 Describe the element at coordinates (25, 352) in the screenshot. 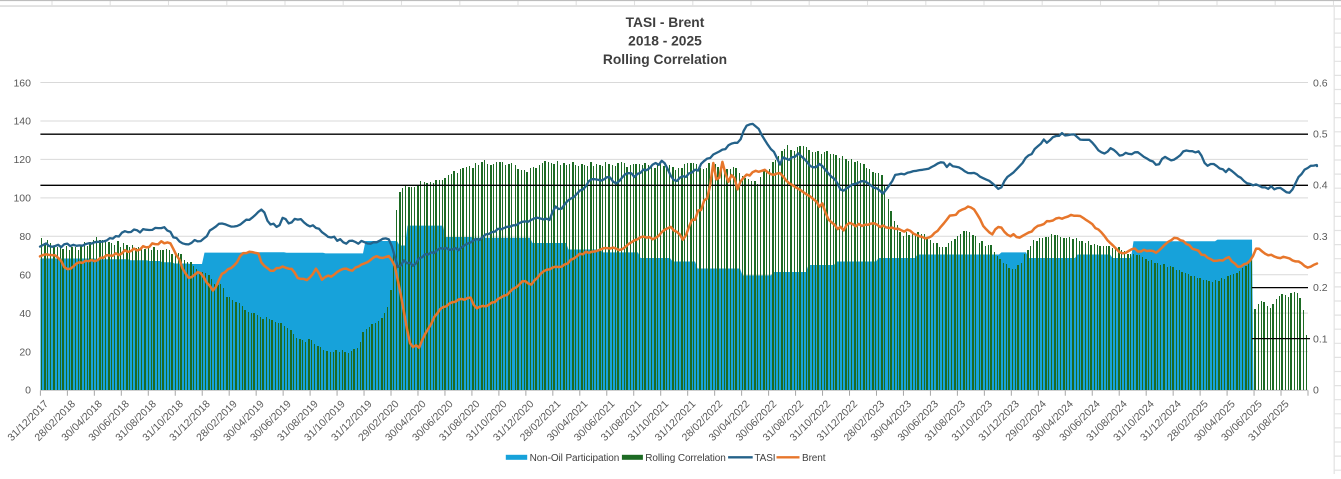

I see `svg-text: 20` at that location.